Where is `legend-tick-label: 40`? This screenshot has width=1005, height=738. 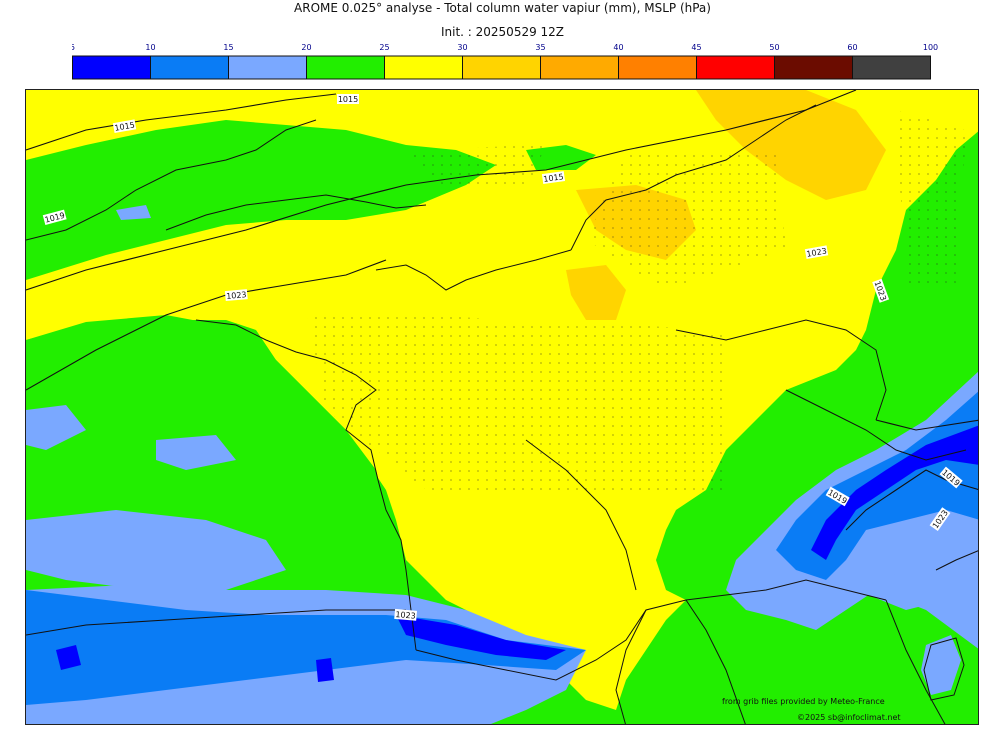 legend-tick-label: 40 is located at coordinates (618, 47).